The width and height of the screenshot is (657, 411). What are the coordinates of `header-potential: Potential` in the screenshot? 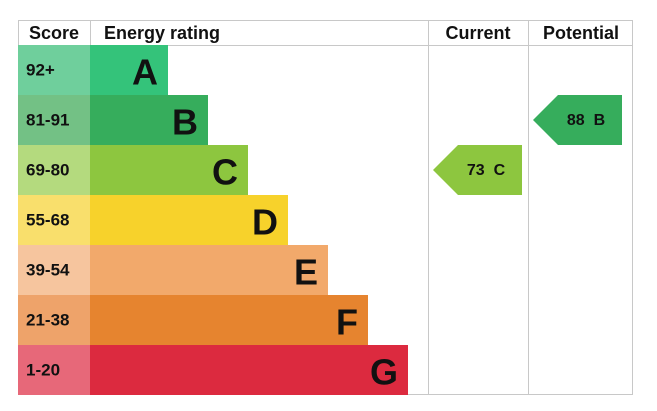 It's located at (581, 33).